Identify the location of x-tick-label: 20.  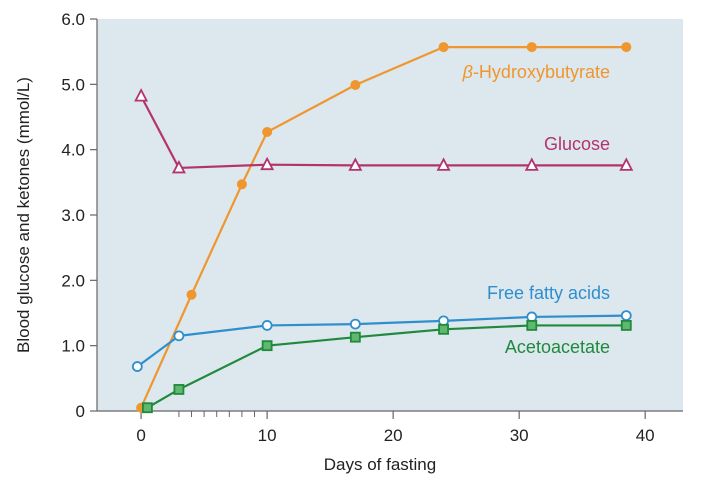
(393, 435).